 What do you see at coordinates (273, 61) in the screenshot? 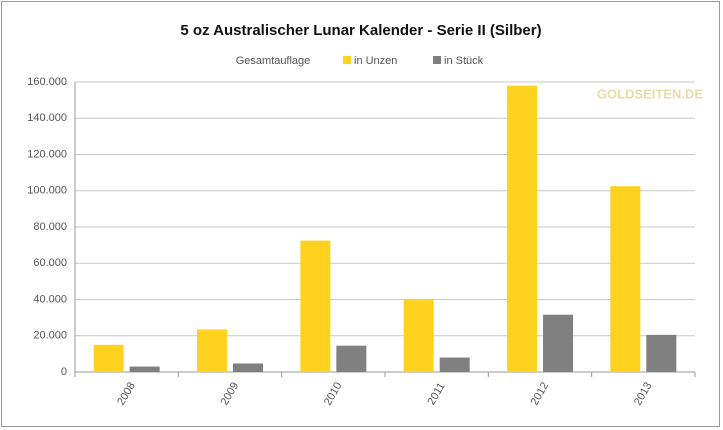
I see `legend-title: Gesamtauflage` at bounding box center [273, 61].